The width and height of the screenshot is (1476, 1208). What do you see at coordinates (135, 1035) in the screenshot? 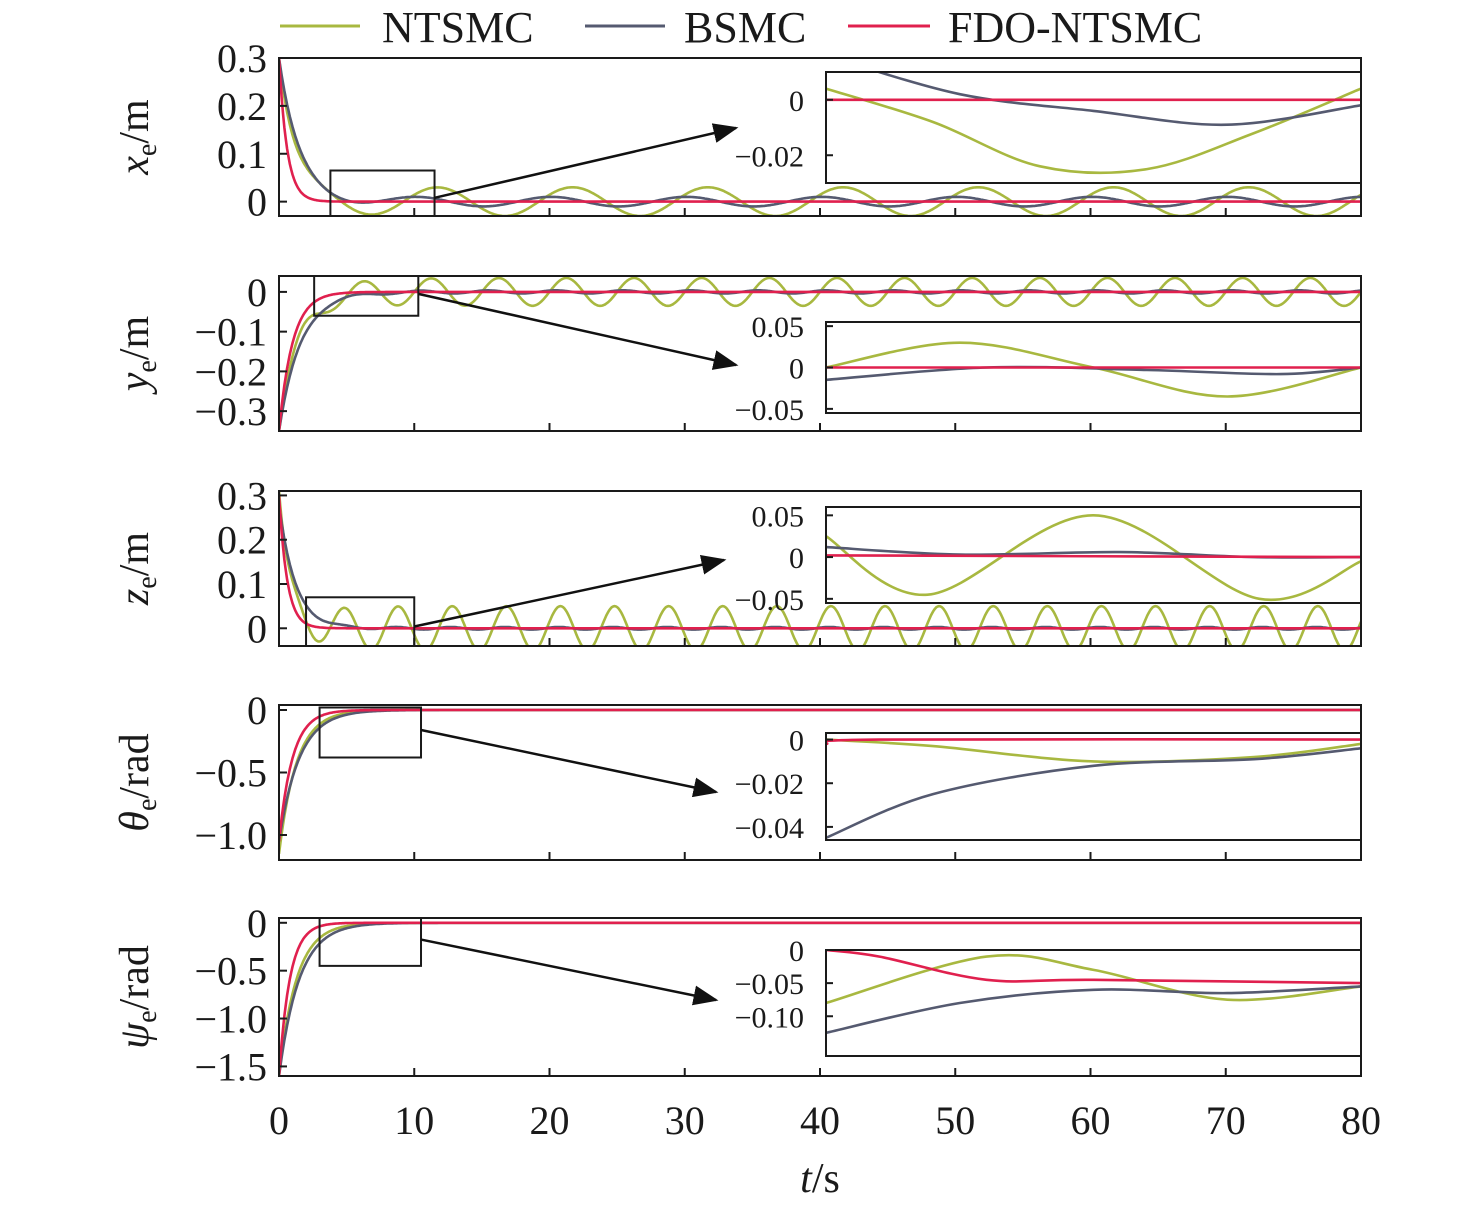
I see `ylabel-symbol: ψ` at bounding box center [135, 1035].